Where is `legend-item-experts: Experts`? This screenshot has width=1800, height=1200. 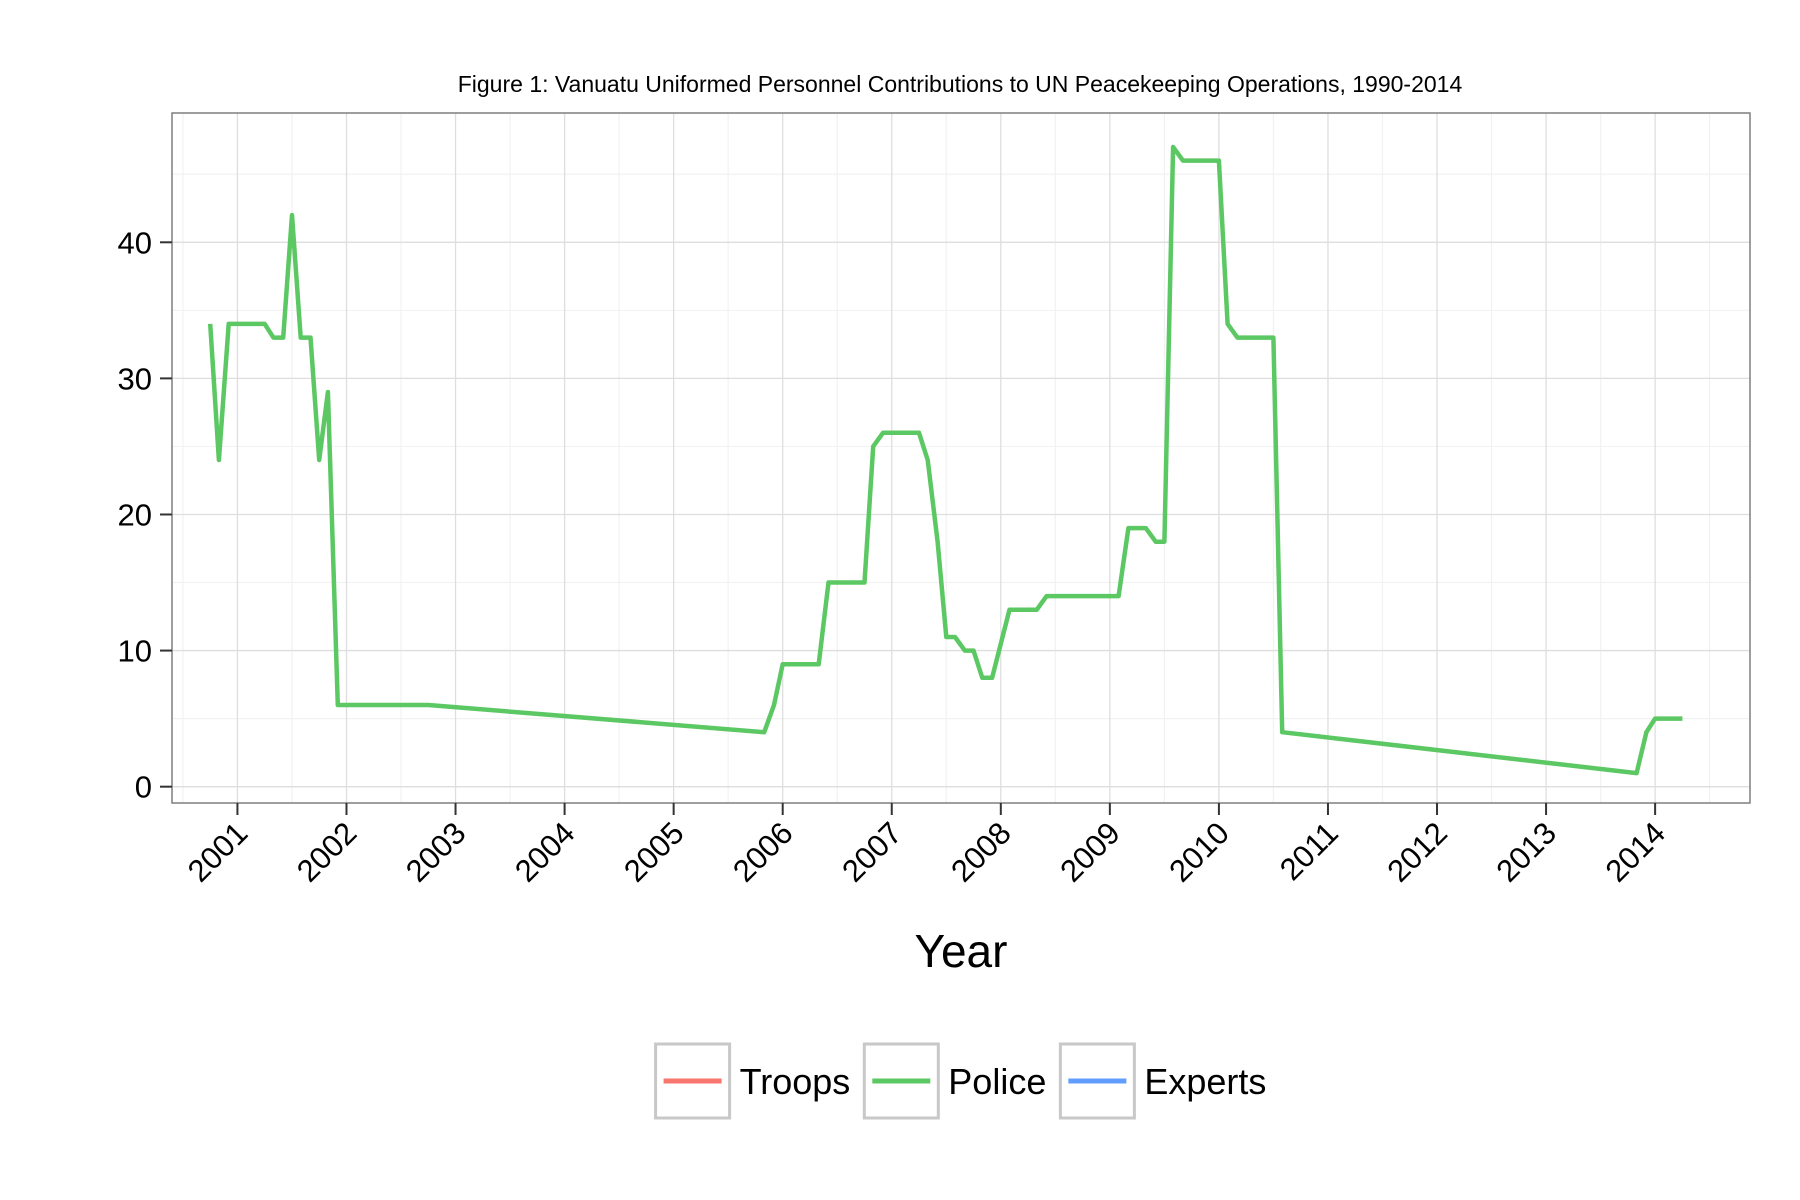
legend-item-experts: Experts is located at coordinates (1162, 1081).